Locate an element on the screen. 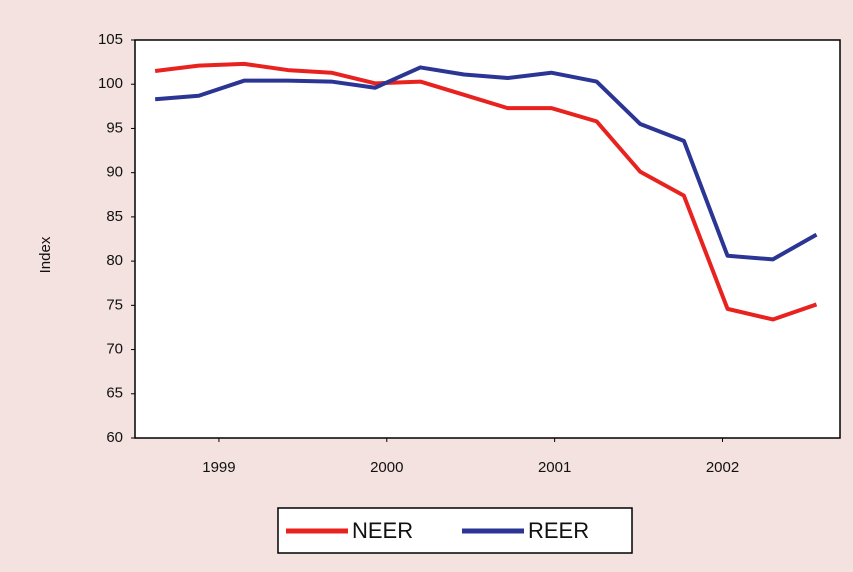 The width and height of the screenshot is (853, 572). x-tick-label: 2002 is located at coordinates (722, 467).